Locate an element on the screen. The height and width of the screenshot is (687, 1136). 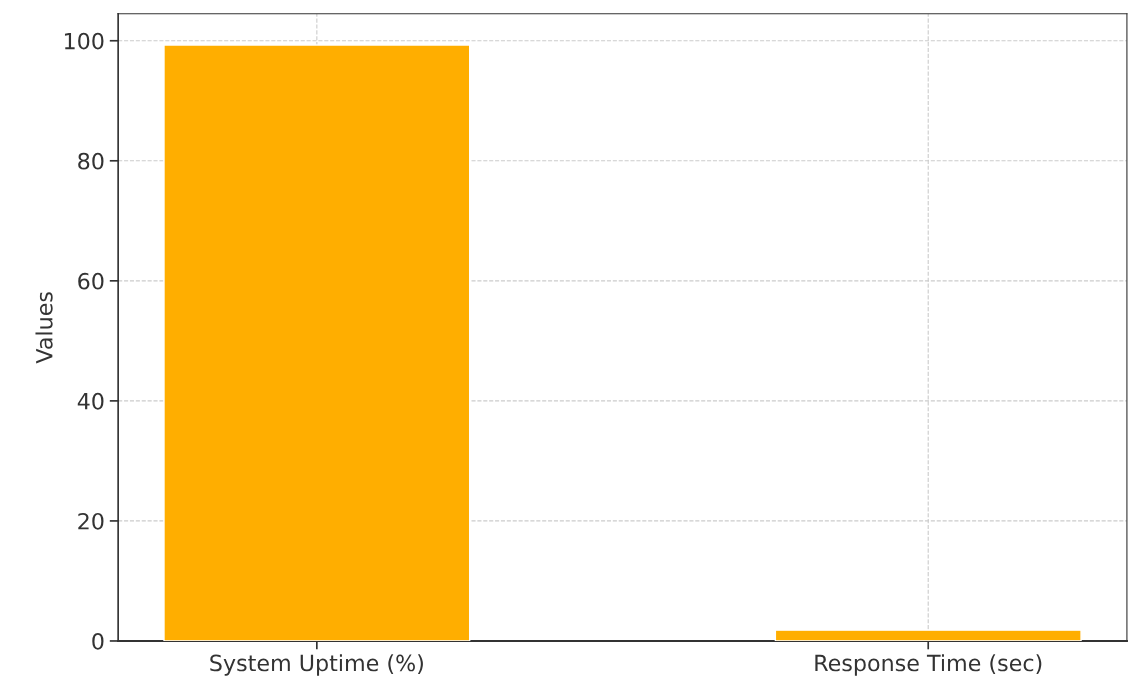
y-tick-label: 80 is located at coordinates (91, 161).